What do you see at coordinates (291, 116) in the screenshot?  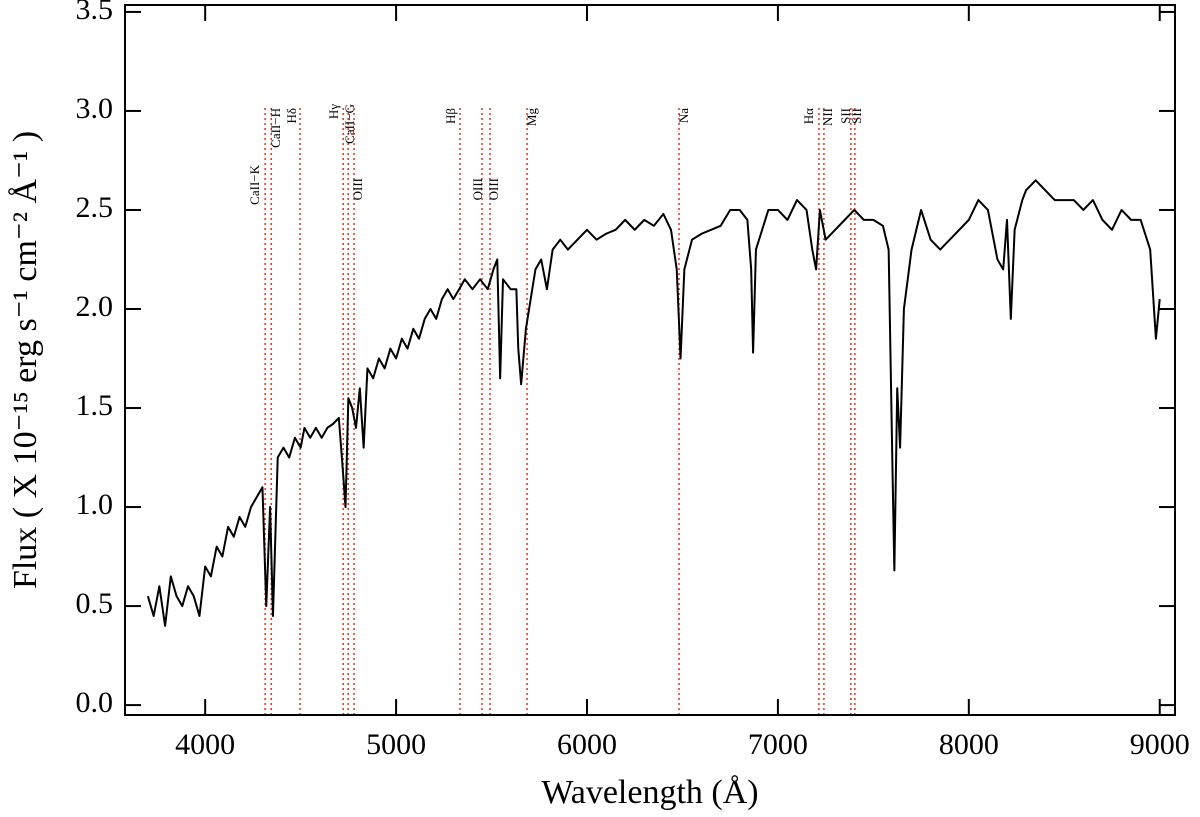 I see `spectral-line-label: Hδ` at bounding box center [291, 116].